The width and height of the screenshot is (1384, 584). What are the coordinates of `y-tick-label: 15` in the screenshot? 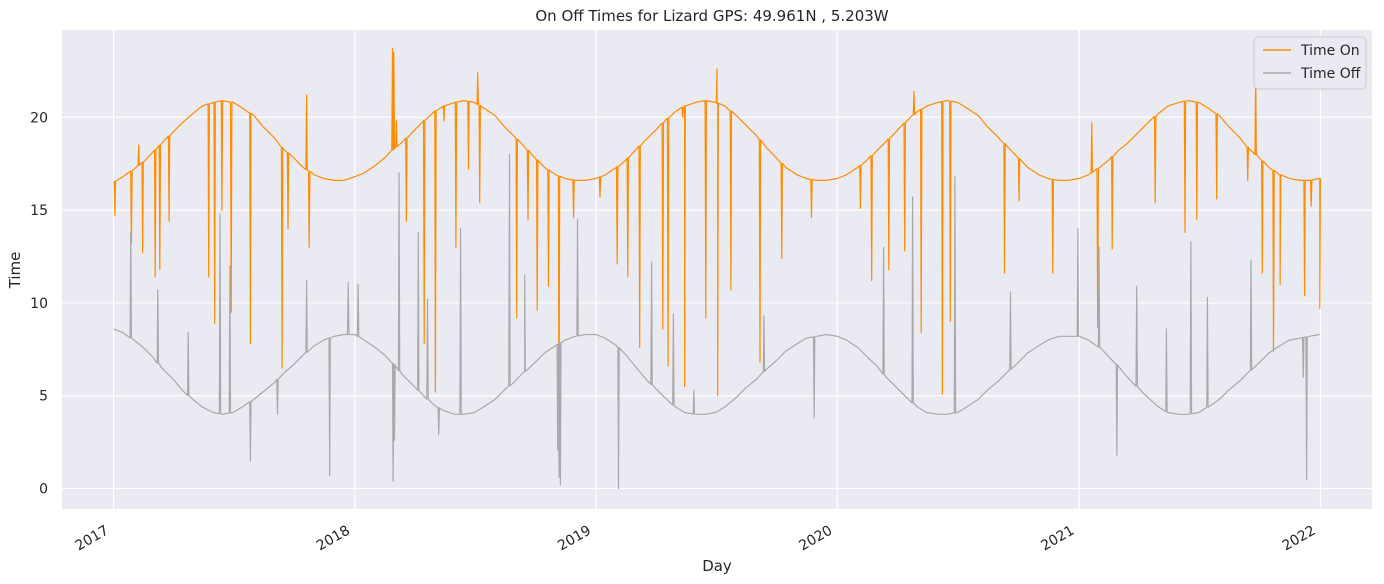 It's located at (39, 211).